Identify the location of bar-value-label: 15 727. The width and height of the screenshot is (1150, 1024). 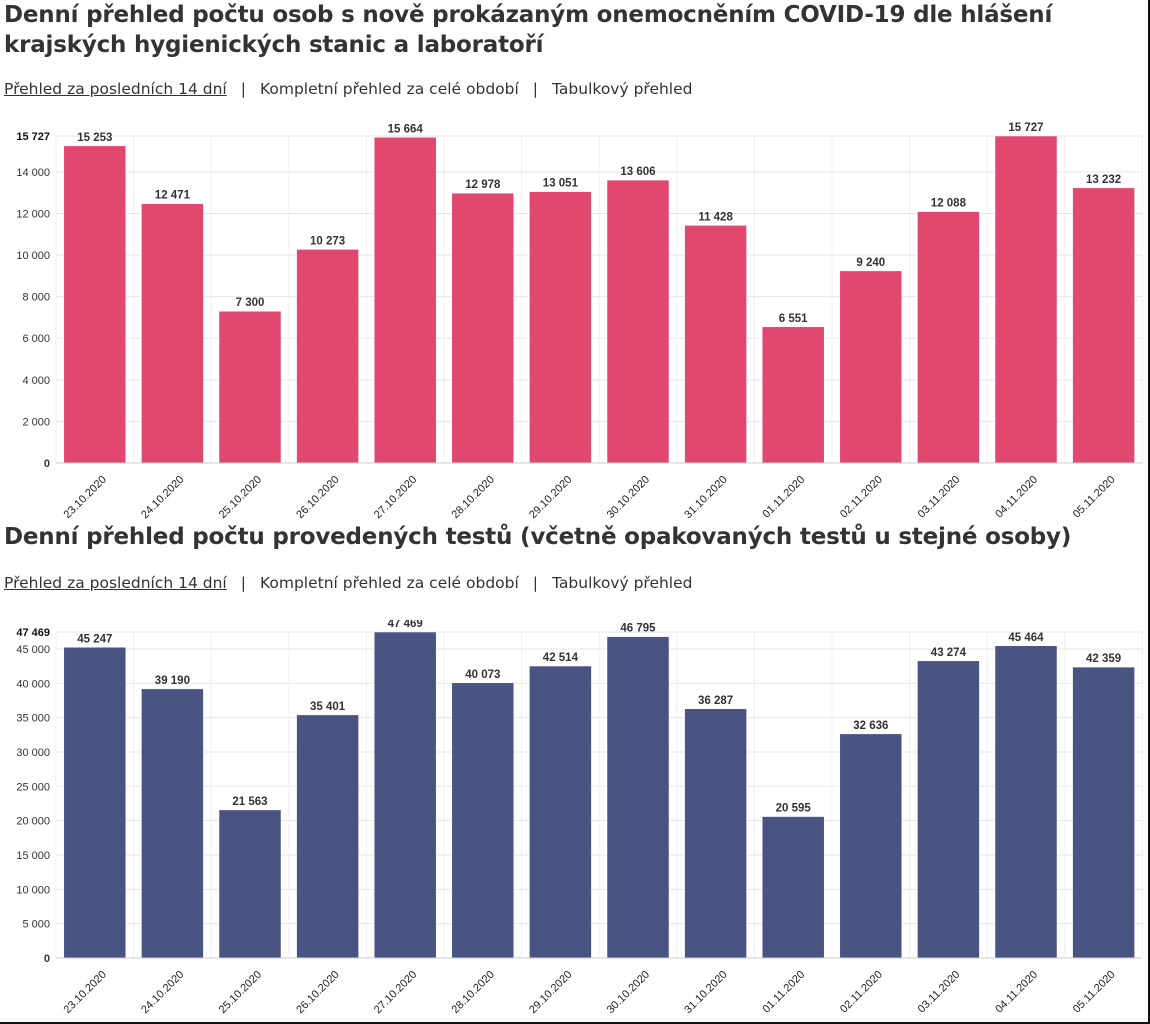
(1025, 128).